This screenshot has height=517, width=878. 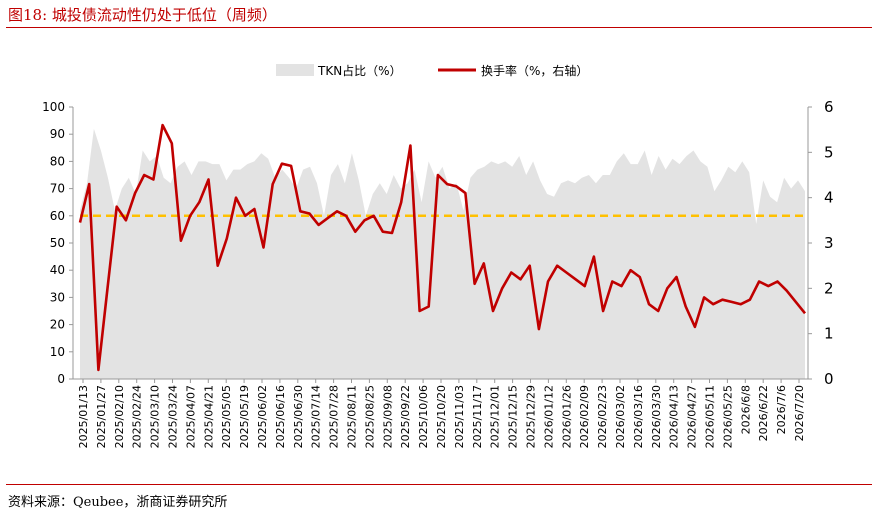 What do you see at coordinates (829, 334) in the screenshot?
I see `right-tick-label: 1` at bounding box center [829, 334].